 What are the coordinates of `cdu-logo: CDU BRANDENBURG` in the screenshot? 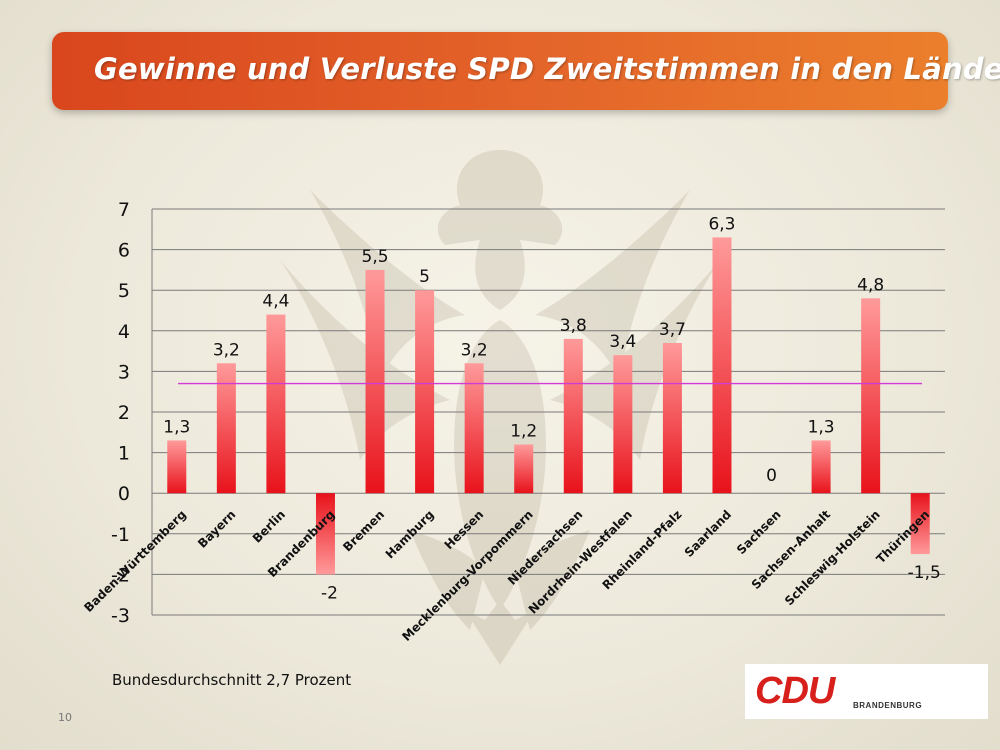 It's located at (866, 691).